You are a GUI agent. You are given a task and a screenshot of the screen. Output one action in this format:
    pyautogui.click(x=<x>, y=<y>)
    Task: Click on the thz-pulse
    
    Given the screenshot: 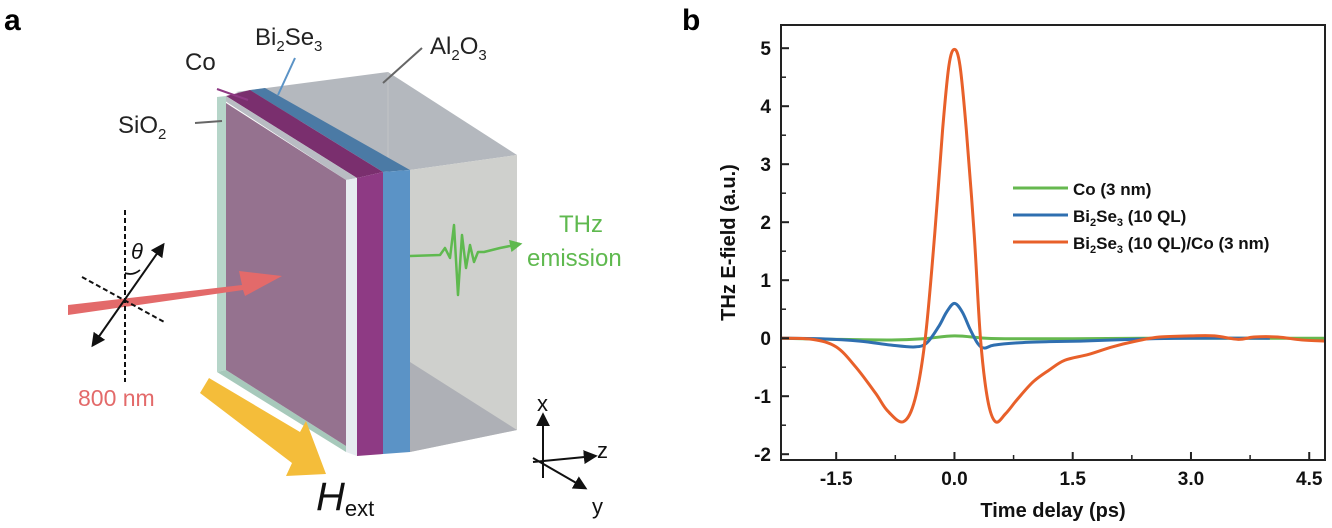 What is the action you would take?
    pyautogui.click(x=466, y=260)
    